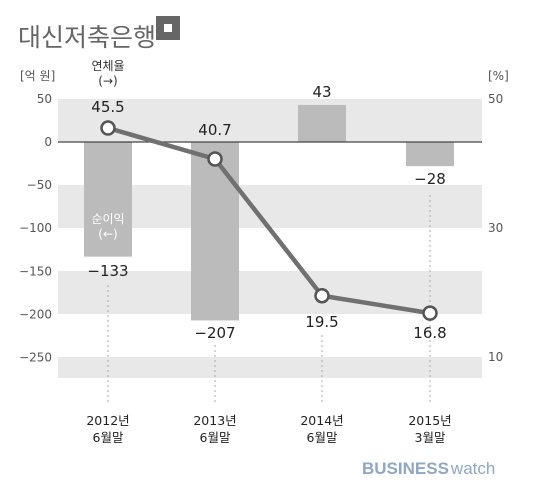 The width and height of the screenshot is (540, 495). I want to click on category-label-3: 2014년 6월말, so click(321, 429).